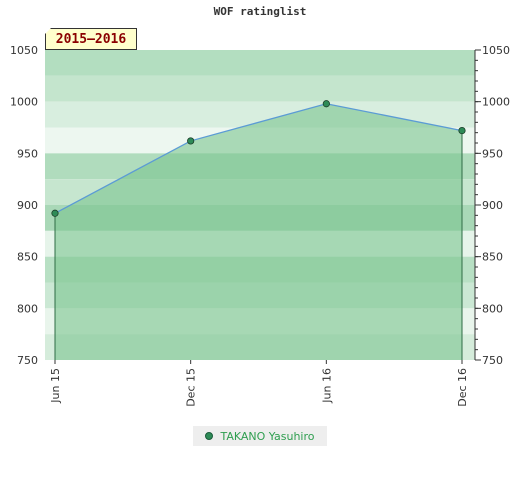 The height and width of the screenshot is (480, 520). I want to click on legend: TAKANO Yasuhiro, so click(260, 436).